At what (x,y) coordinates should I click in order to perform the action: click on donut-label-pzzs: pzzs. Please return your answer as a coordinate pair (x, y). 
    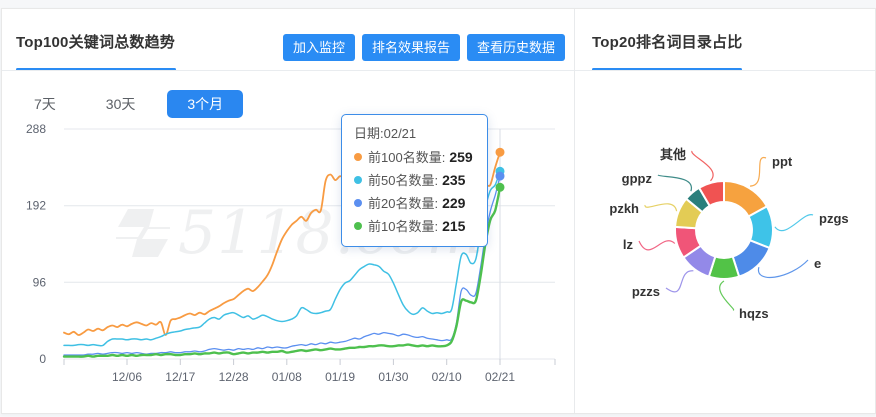
    Looking at the image, I should click on (646, 291).